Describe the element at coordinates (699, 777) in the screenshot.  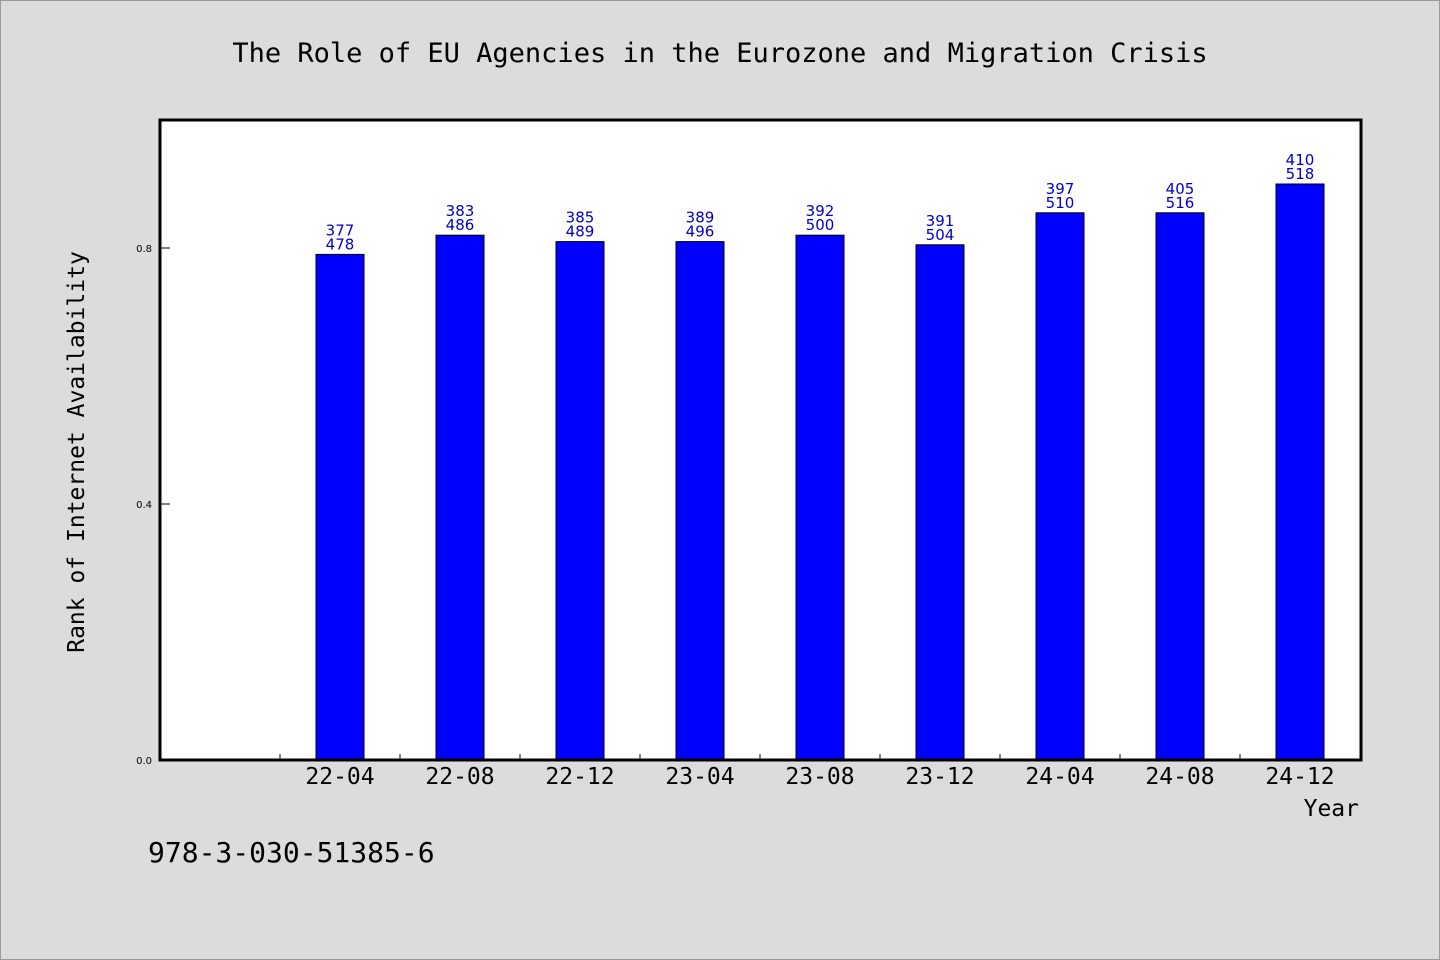
I see `x-tick-label-23-04: 23-04` at that location.